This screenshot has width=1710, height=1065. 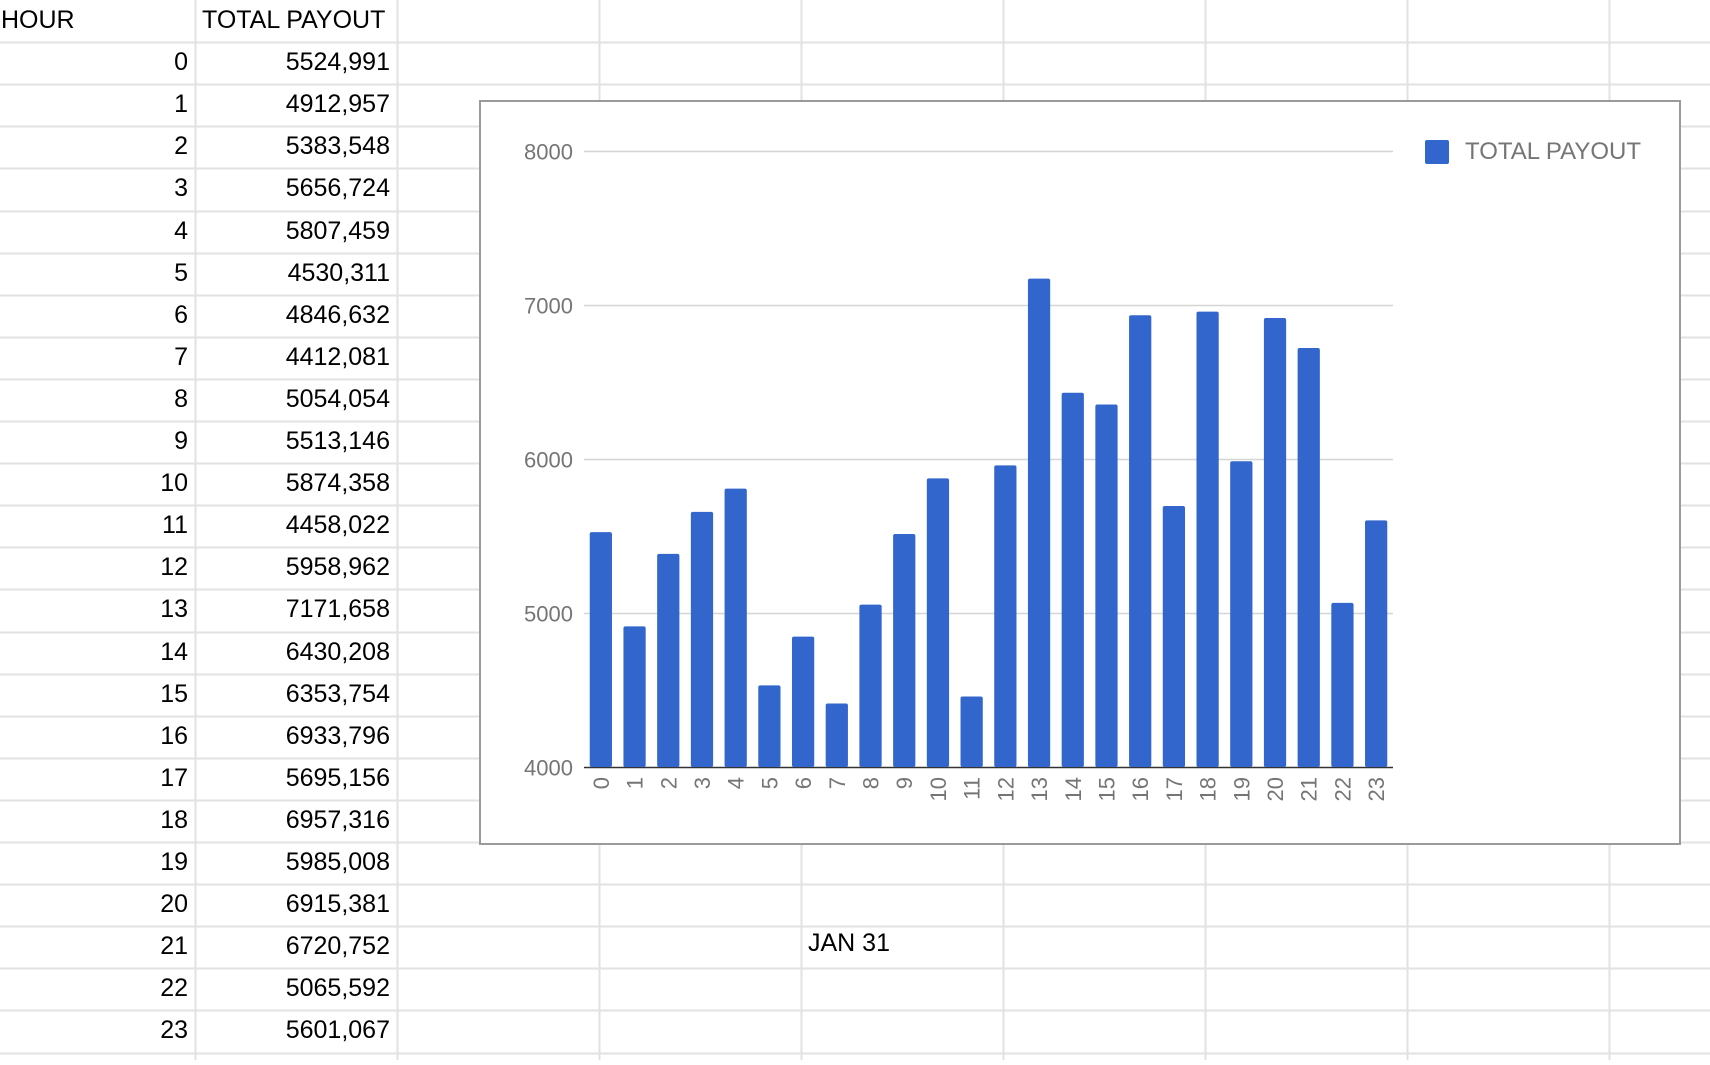 What do you see at coordinates (97, 21) in the screenshot?
I see `header-hour-cell: HOUR` at bounding box center [97, 21].